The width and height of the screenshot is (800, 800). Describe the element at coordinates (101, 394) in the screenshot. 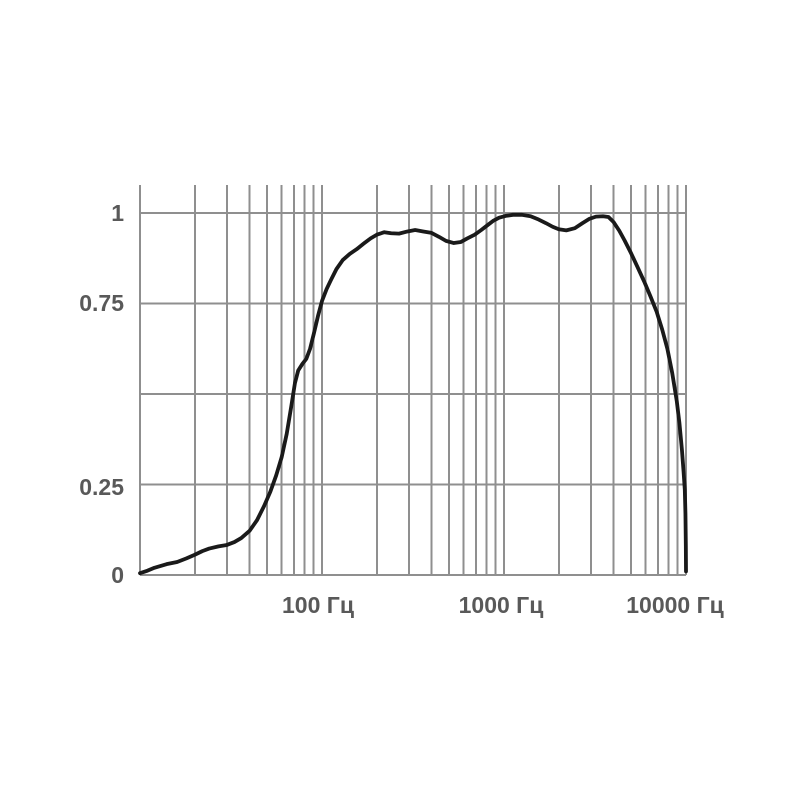

I see `y-axis-tick-labels: 1 0.75 0.25 0` at that location.